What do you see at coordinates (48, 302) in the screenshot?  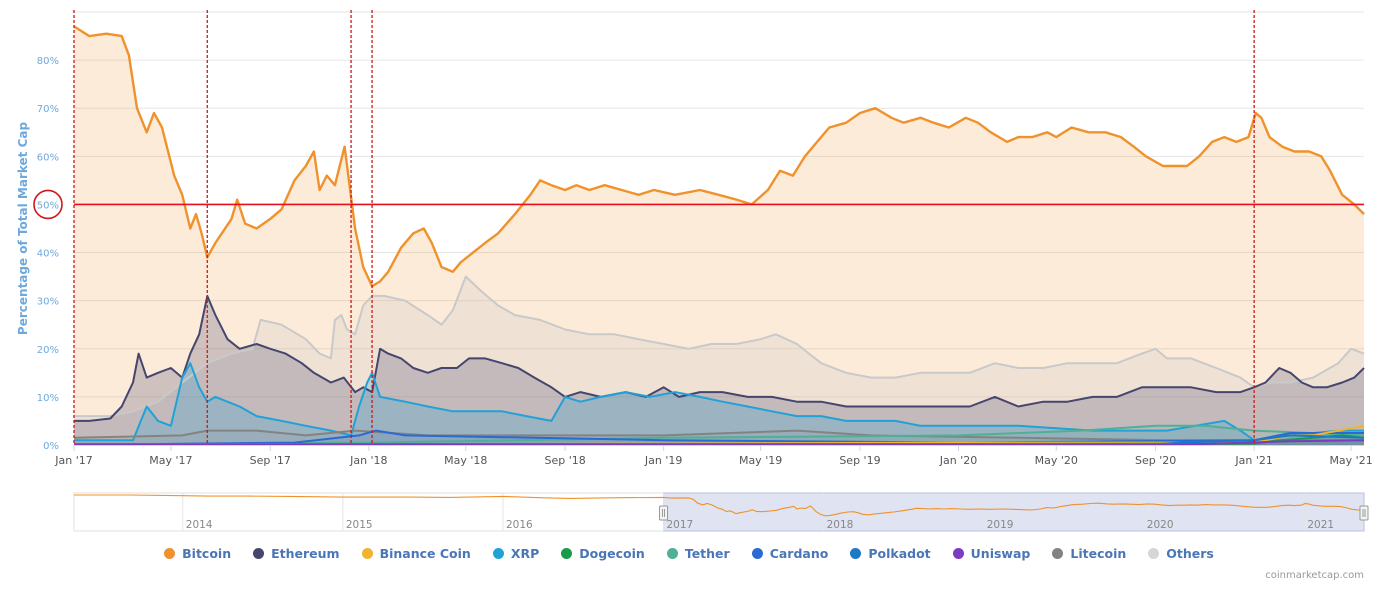 I see `y-tick-label: 30%` at bounding box center [48, 302].